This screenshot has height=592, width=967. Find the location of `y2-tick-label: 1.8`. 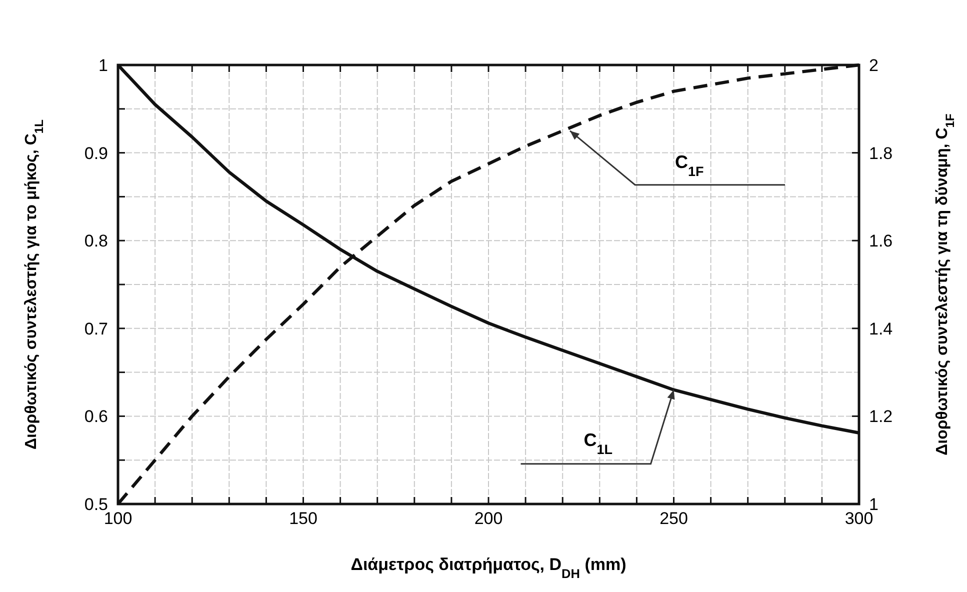

y2-tick-label: 1.8 is located at coordinates (881, 153).